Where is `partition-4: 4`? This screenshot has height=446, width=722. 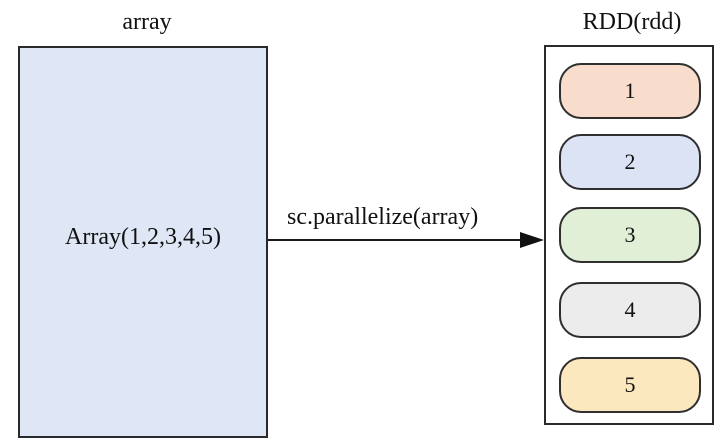
partition-4: 4 is located at coordinates (630, 310).